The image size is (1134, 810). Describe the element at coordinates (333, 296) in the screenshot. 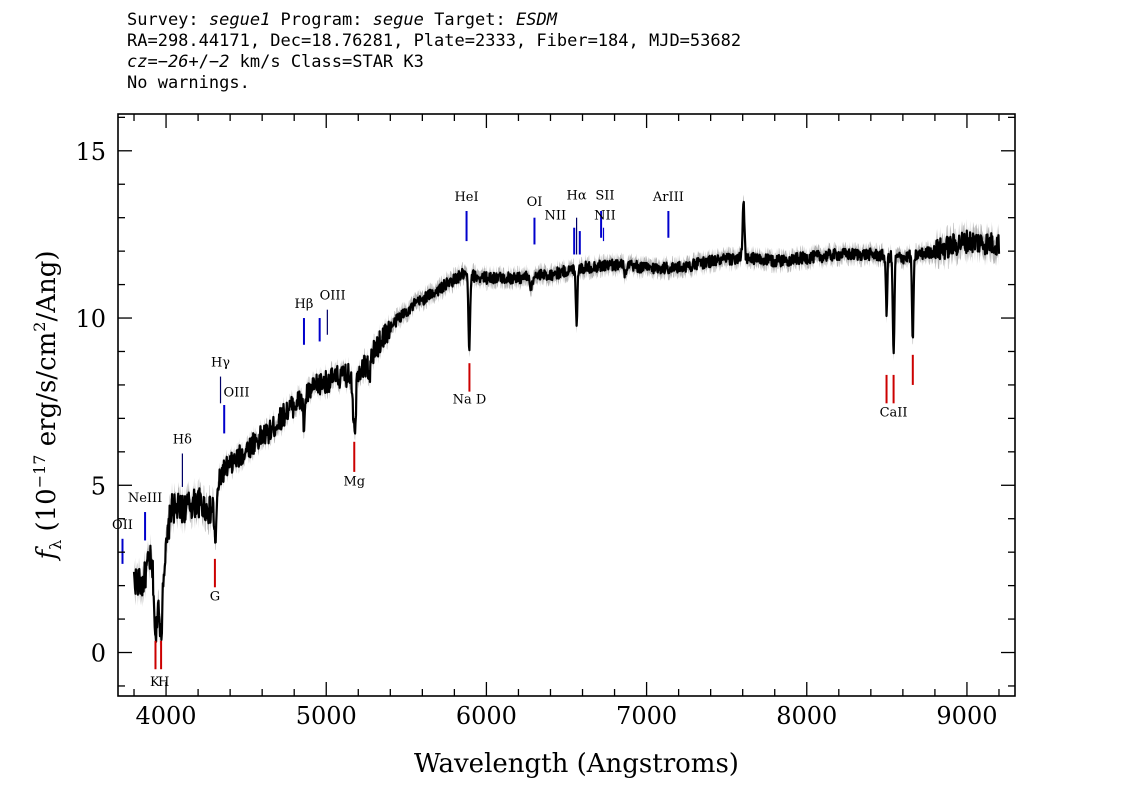

I see `emission-label-6: OIII` at that location.